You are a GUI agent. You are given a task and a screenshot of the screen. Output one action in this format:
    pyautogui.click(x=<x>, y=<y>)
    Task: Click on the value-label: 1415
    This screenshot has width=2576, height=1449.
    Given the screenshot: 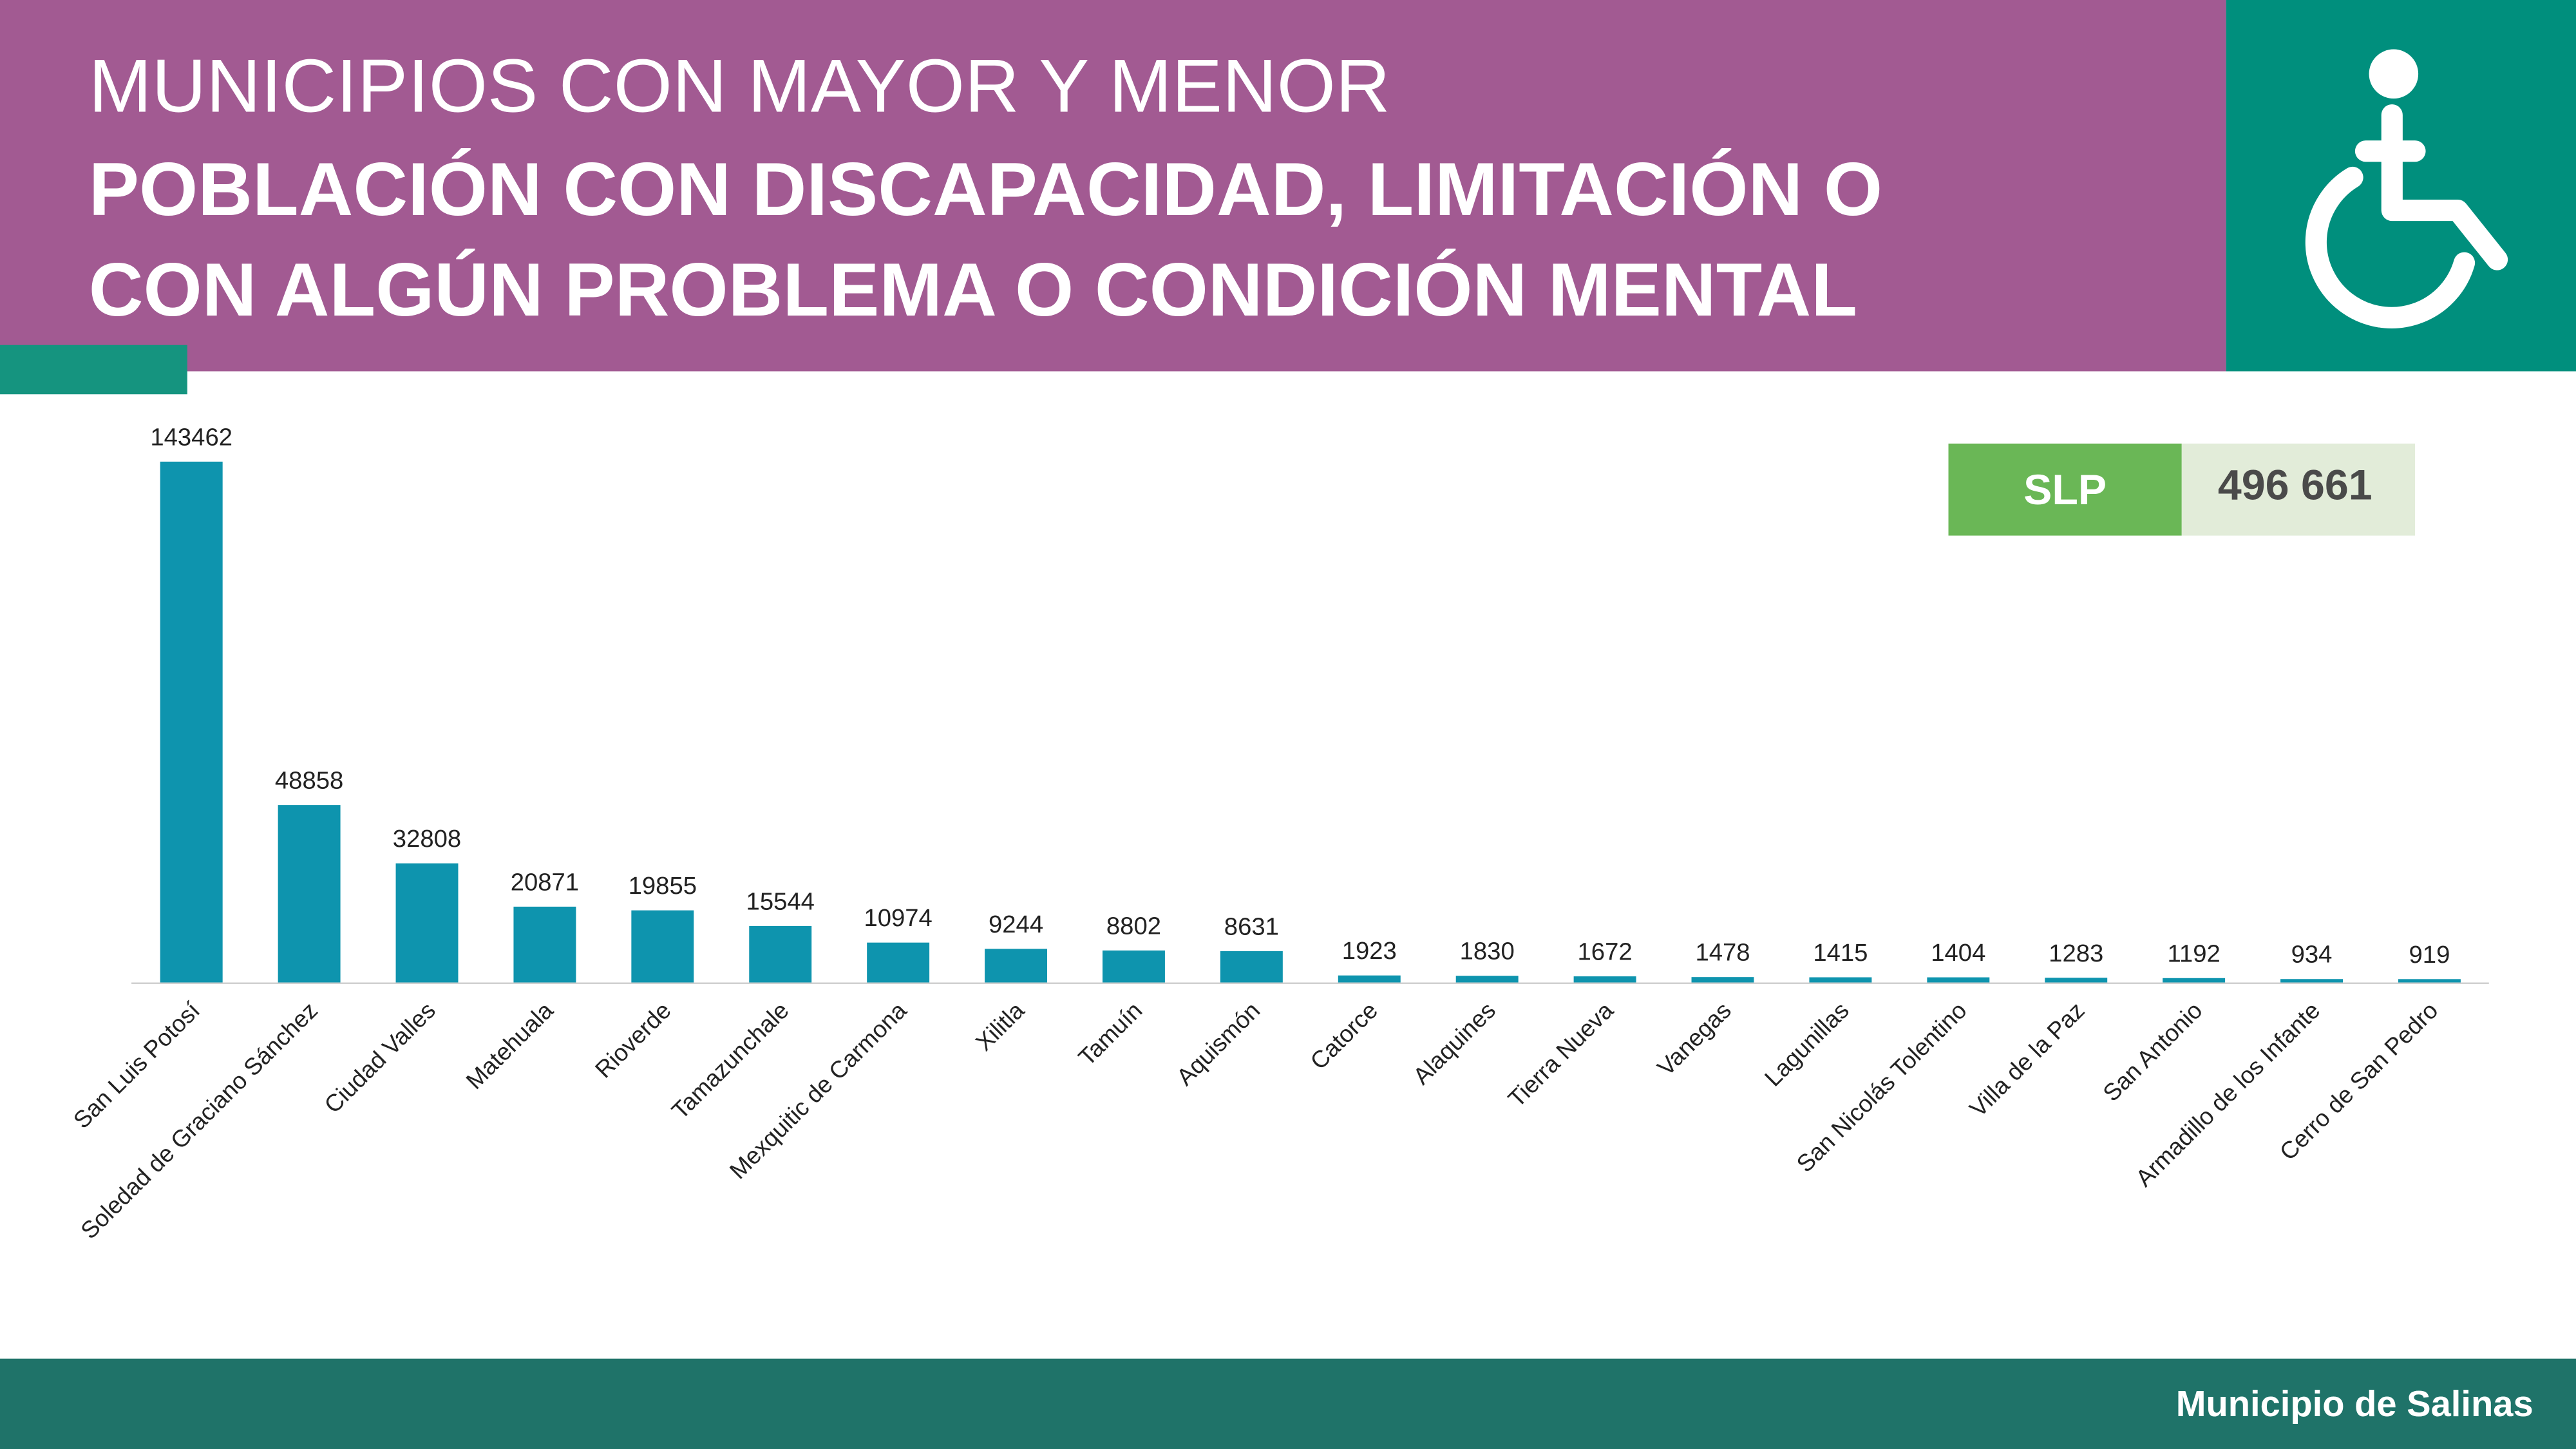 What is the action you would take?
    pyautogui.click(x=1841, y=953)
    